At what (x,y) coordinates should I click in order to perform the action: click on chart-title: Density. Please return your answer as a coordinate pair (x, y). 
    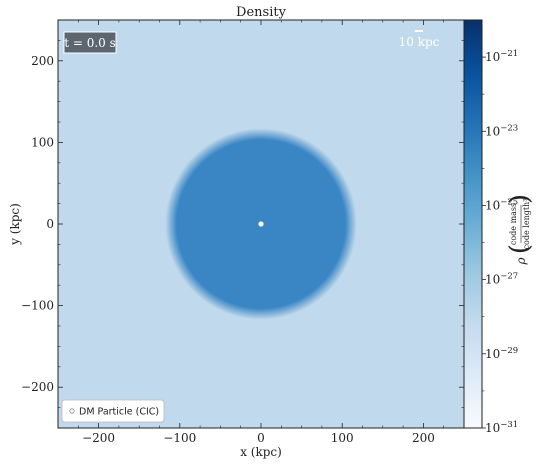
    Looking at the image, I should click on (261, 12).